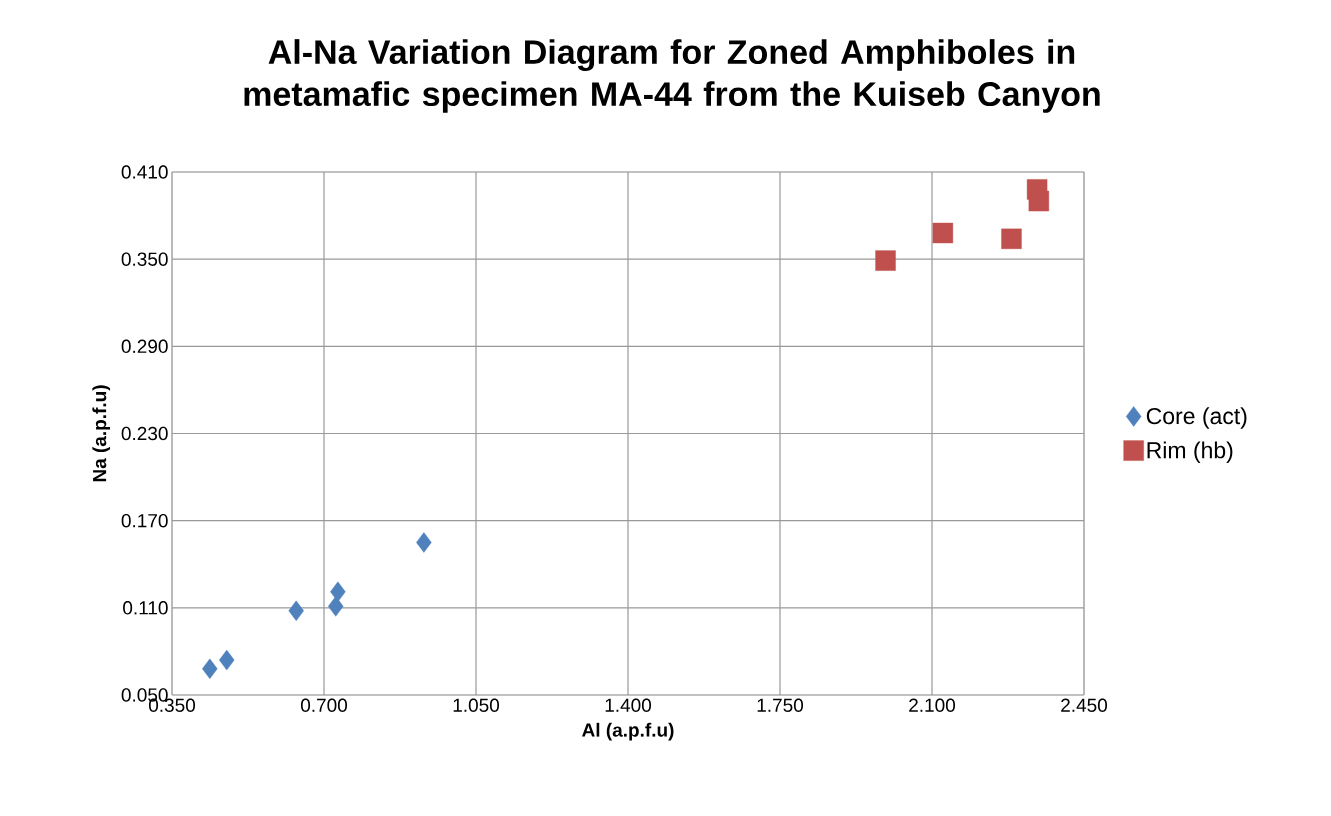  I want to click on x-tick-label: 1.750, so click(780, 705).